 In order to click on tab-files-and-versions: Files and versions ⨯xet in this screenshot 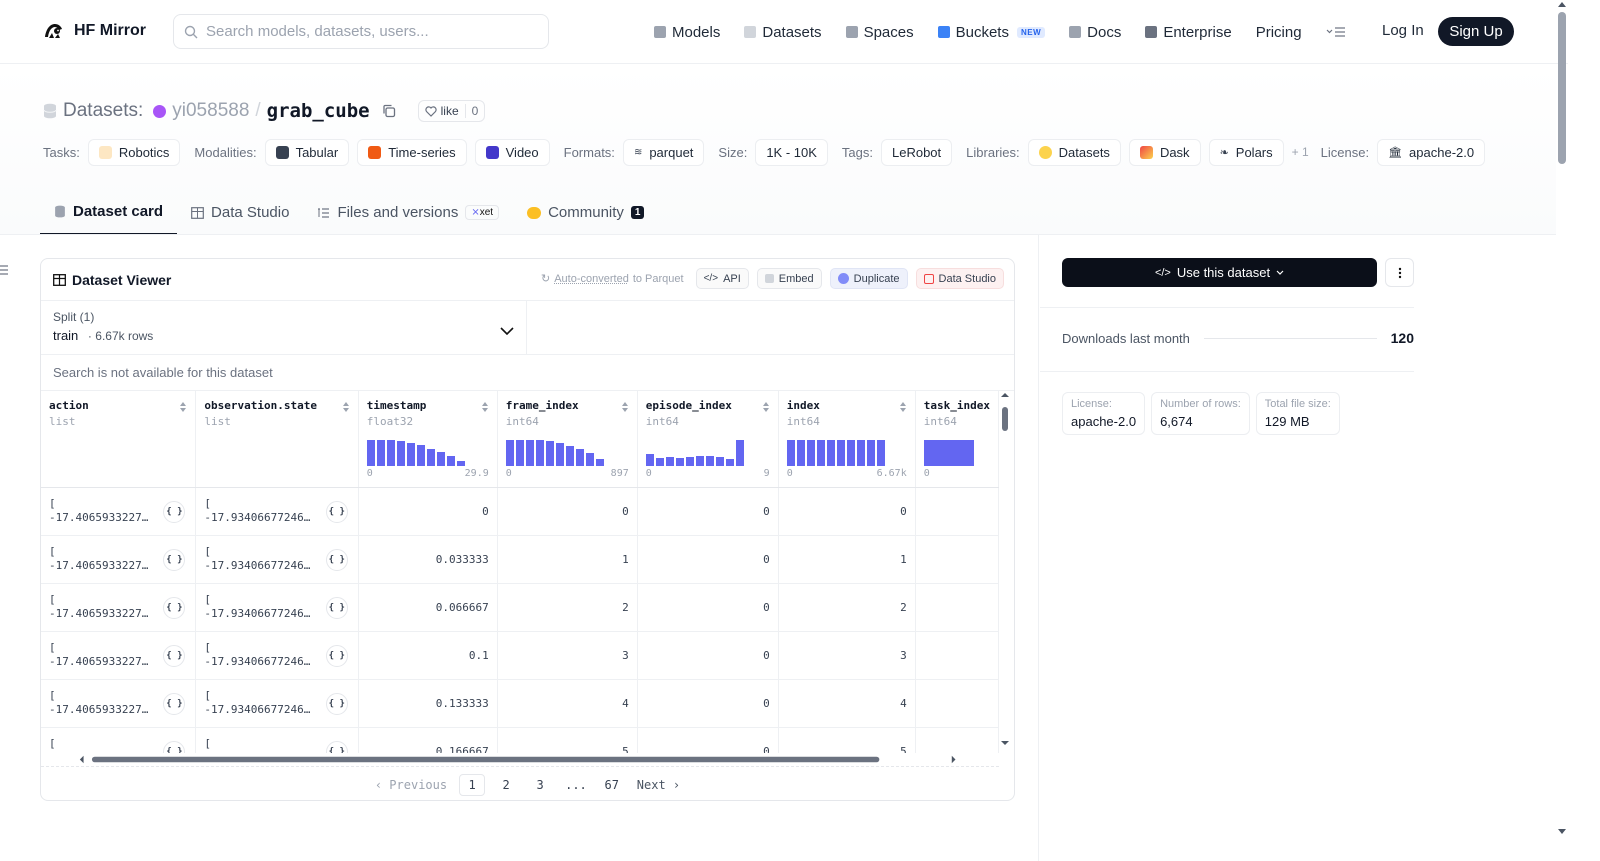, I will do `click(408, 213)`.